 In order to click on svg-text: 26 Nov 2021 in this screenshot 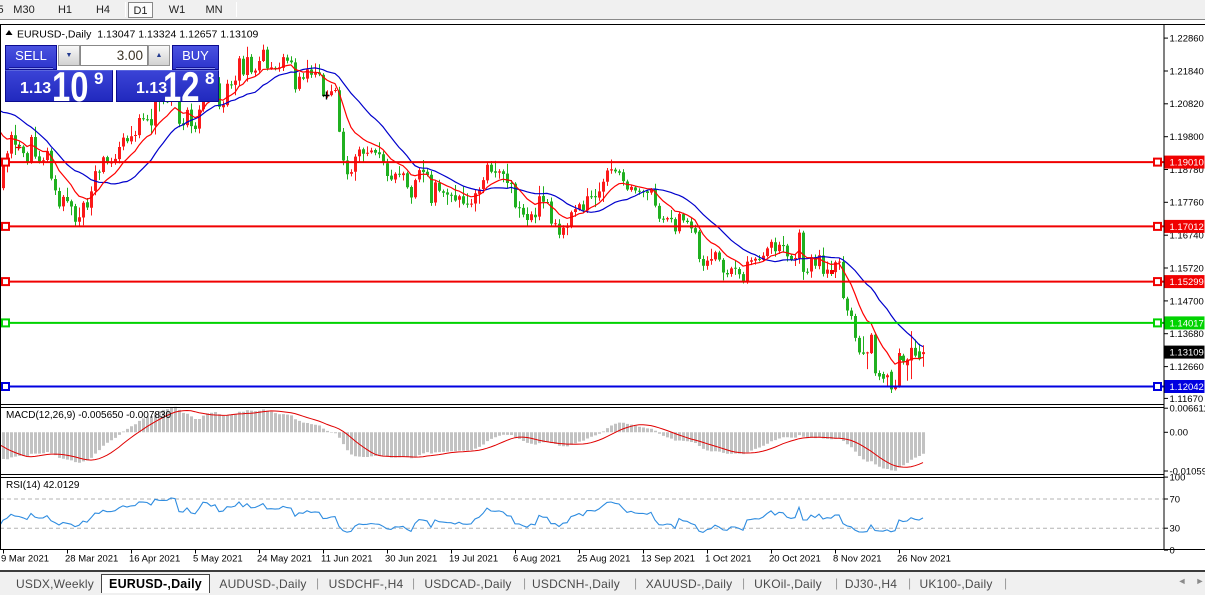, I will do `click(924, 559)`.